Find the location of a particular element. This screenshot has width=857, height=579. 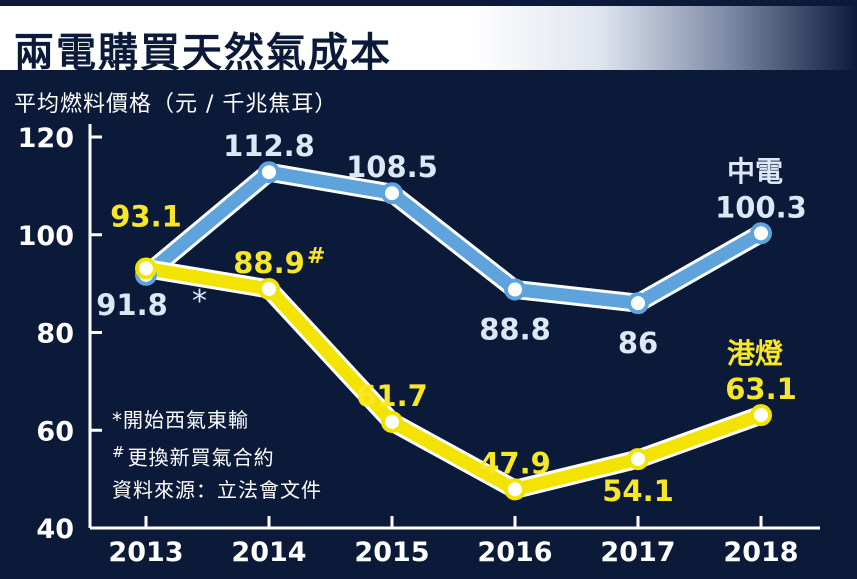

series-0-label-2013: 91.8 is located at coordinates (132, 305).